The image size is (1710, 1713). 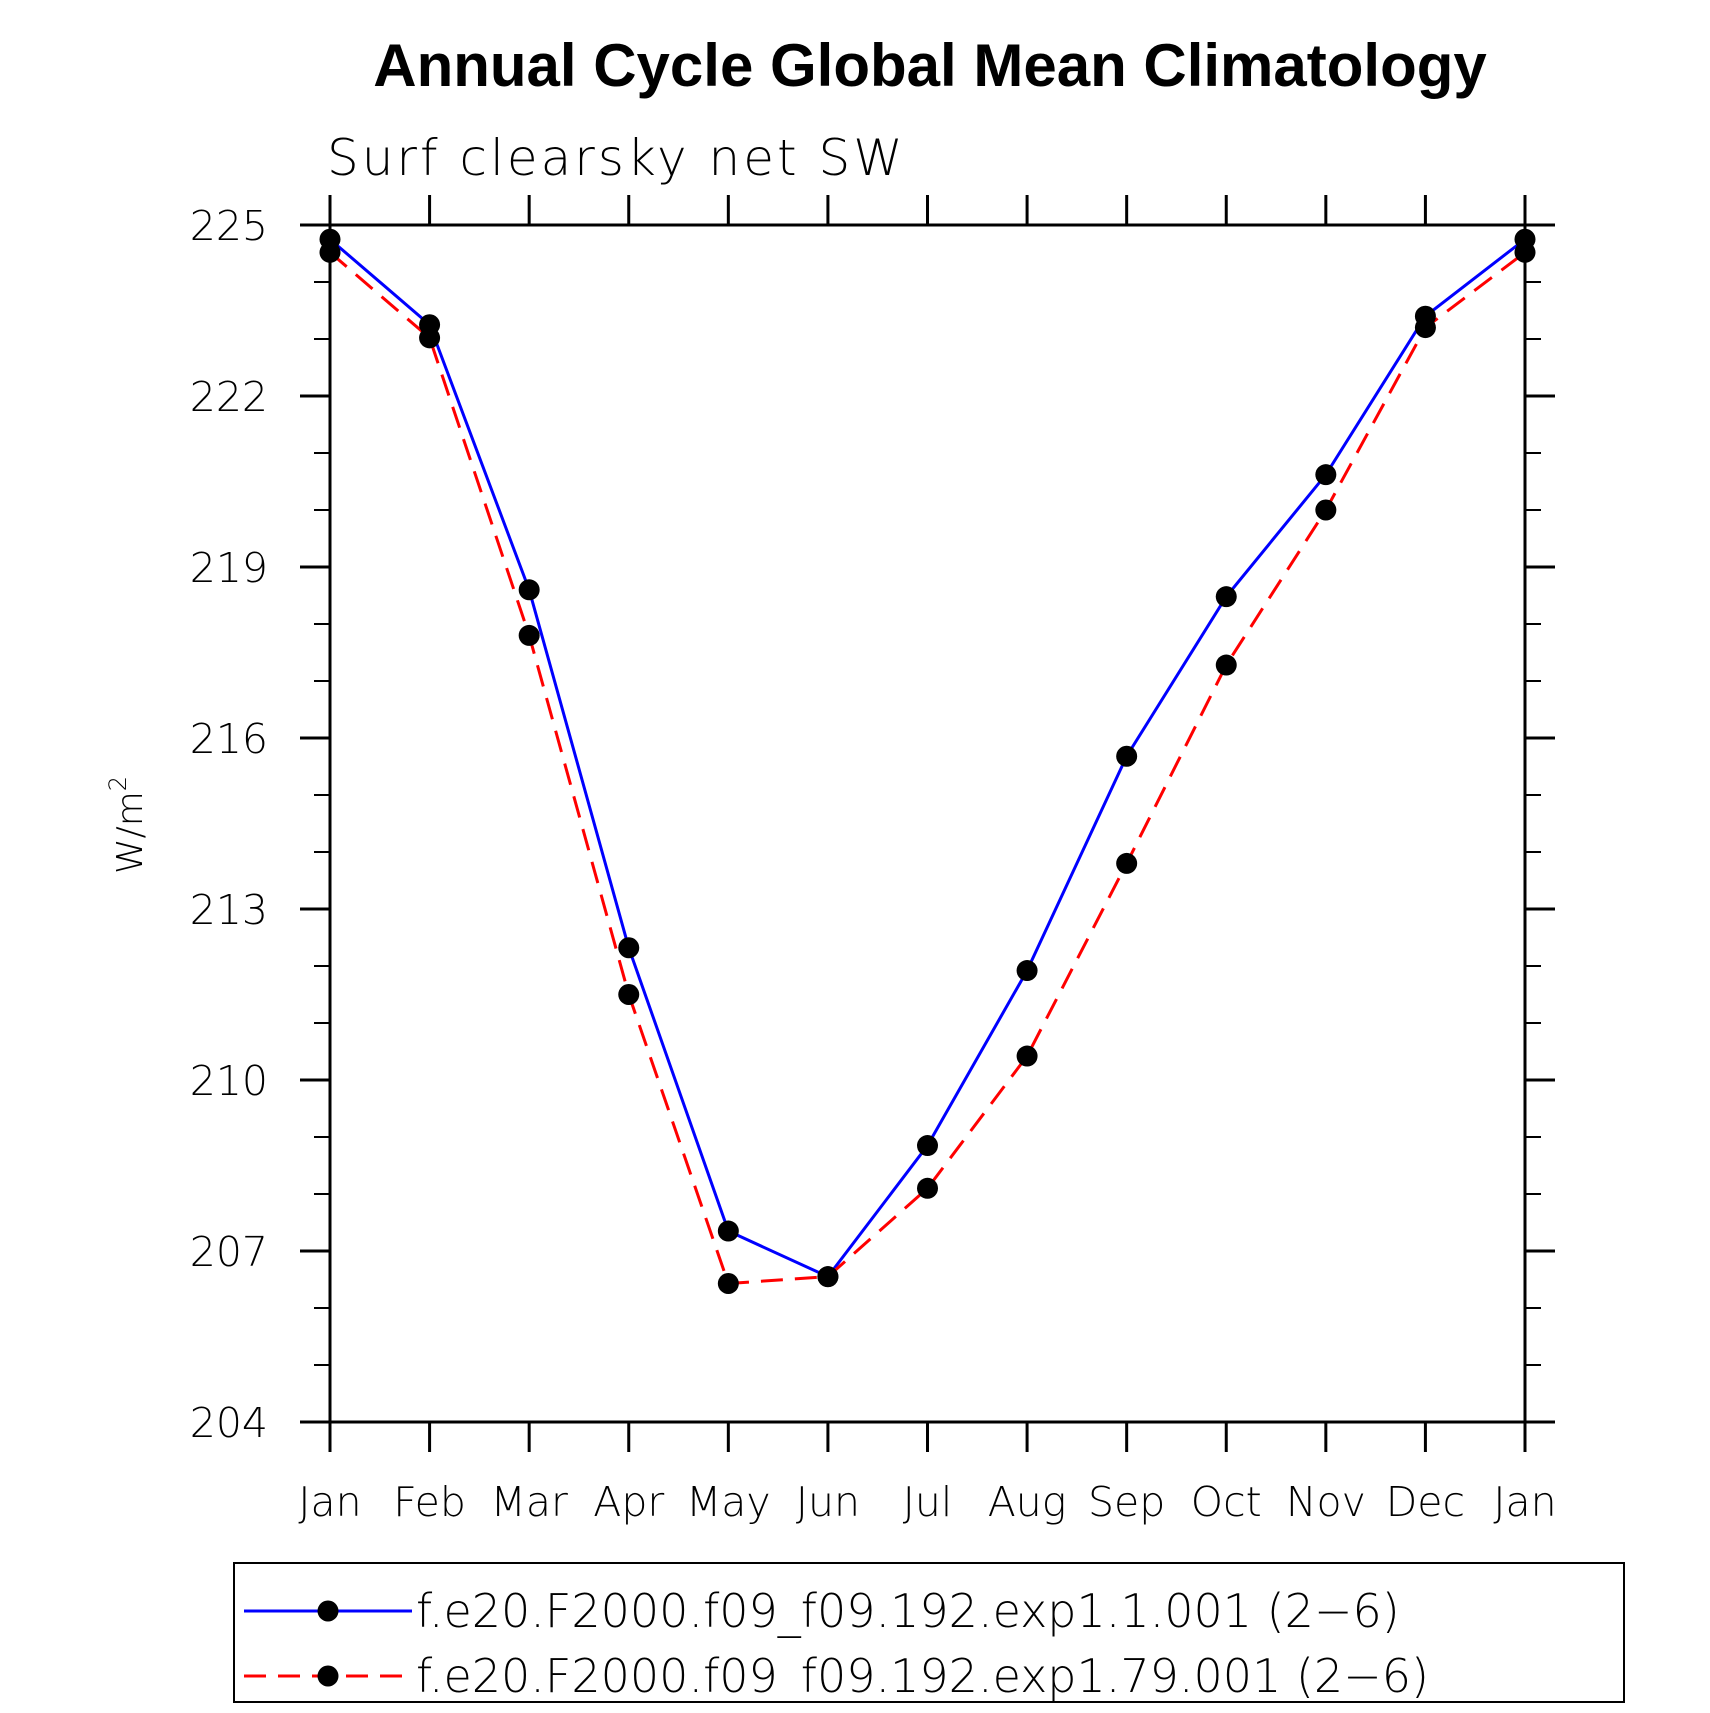 What do you see at coordinates (828, 1502) in the screenshot?
I see `x-tick-label: Jun` at bounding box center [828, 1502].